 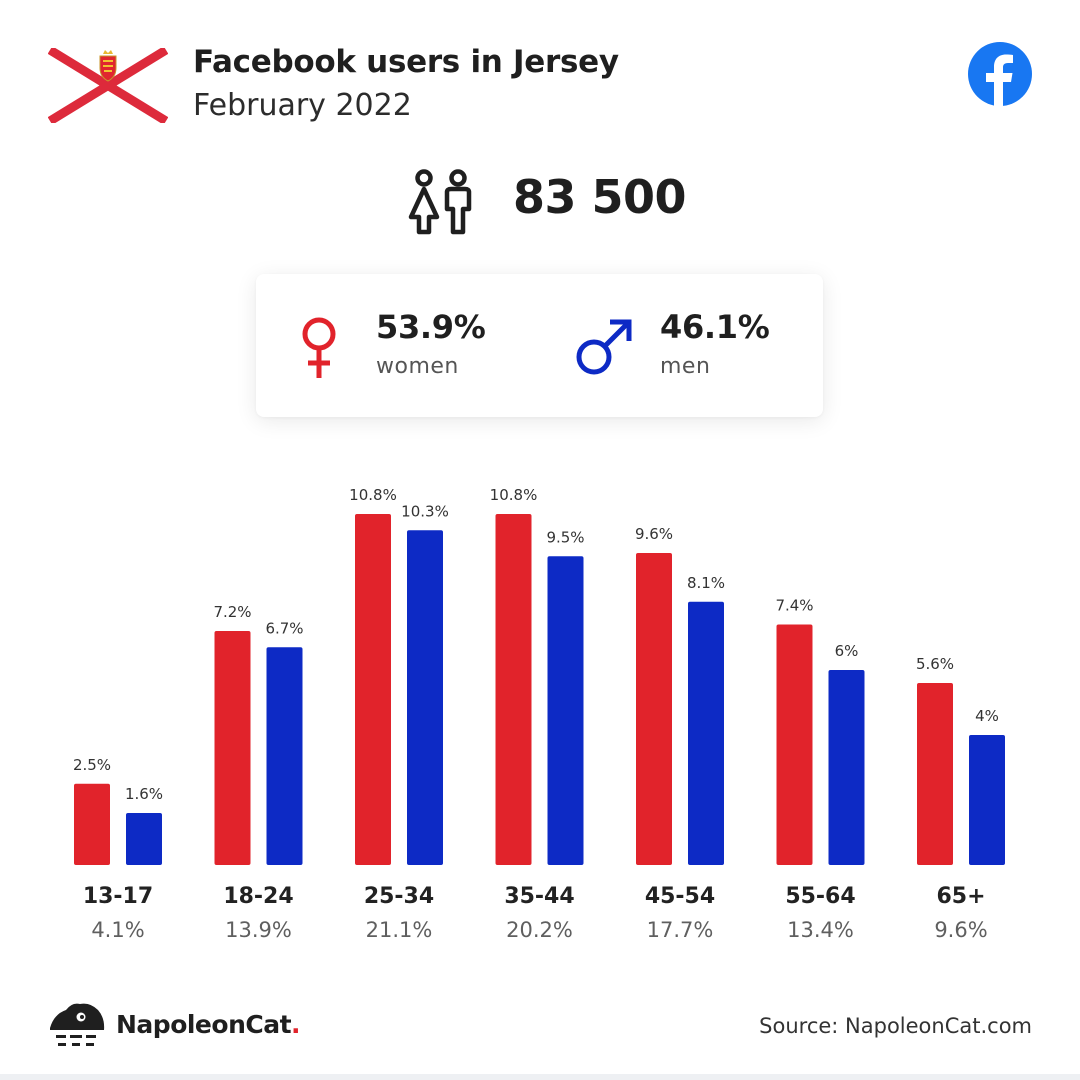 What do you see at coordinates (232, 612) in the screenshot?
I see `bar-value-label: 7.2%` at bounding box center [232, 612].